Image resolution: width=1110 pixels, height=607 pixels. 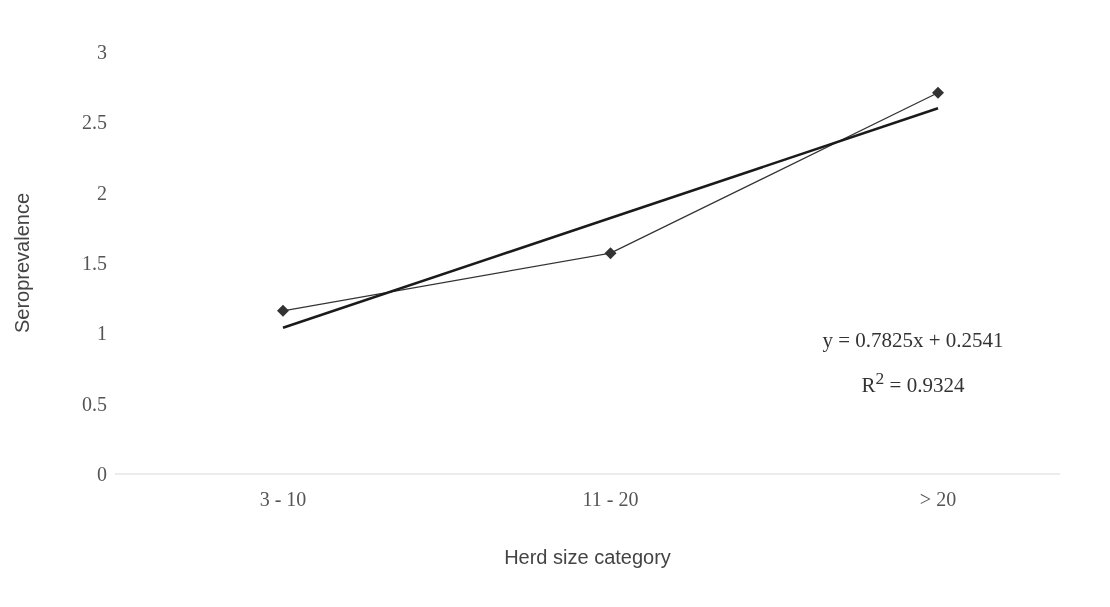 I want to click on x-tick-label: 11 - 20, so click(x=610, y=499).